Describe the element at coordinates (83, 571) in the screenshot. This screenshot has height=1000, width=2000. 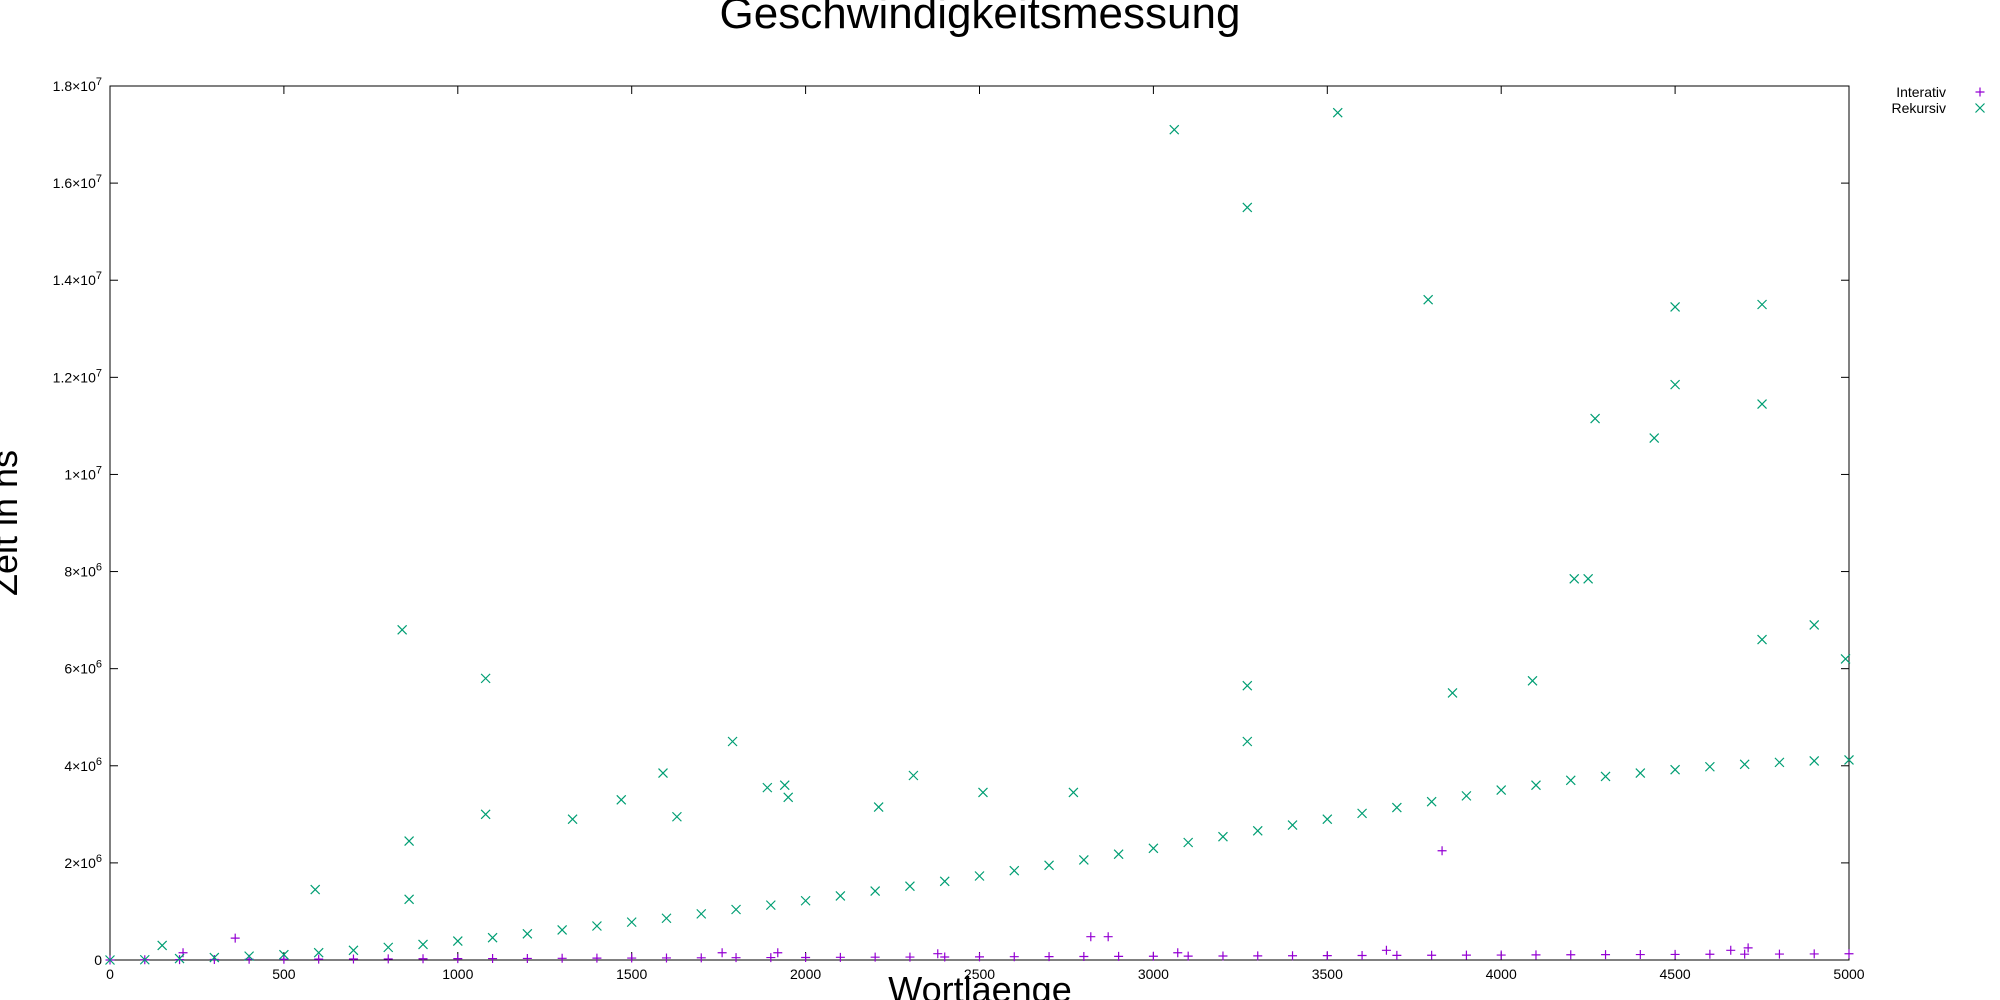
I see `y-tick-label: 8×10⁶` at that location.